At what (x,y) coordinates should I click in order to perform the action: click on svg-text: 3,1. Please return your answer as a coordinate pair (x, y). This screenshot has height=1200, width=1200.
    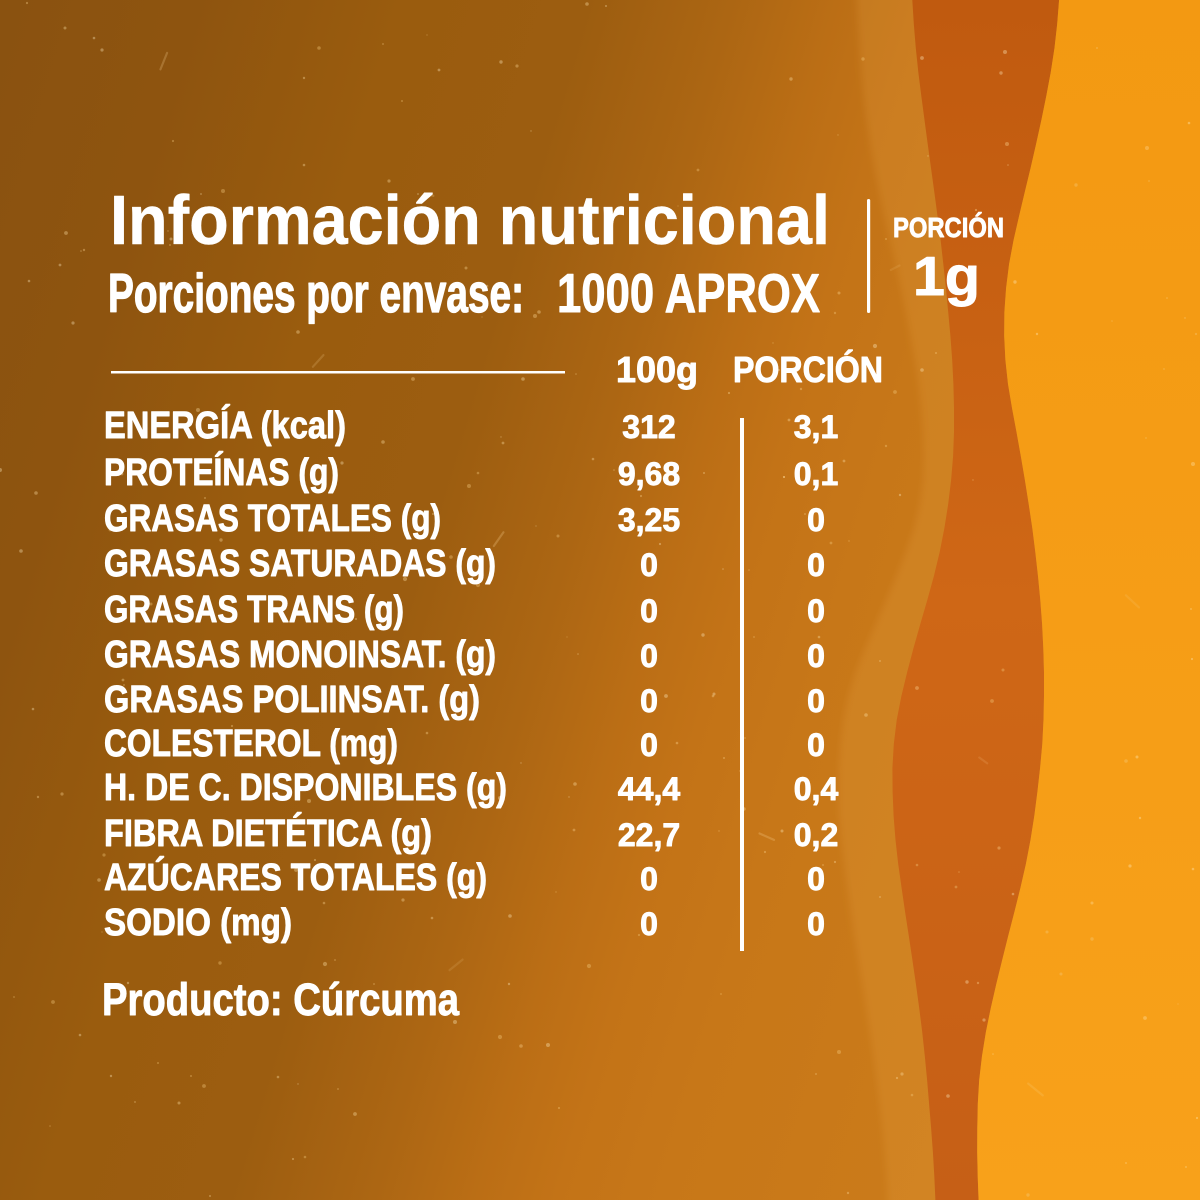
    Looking at the image, I should click on (816, 427).